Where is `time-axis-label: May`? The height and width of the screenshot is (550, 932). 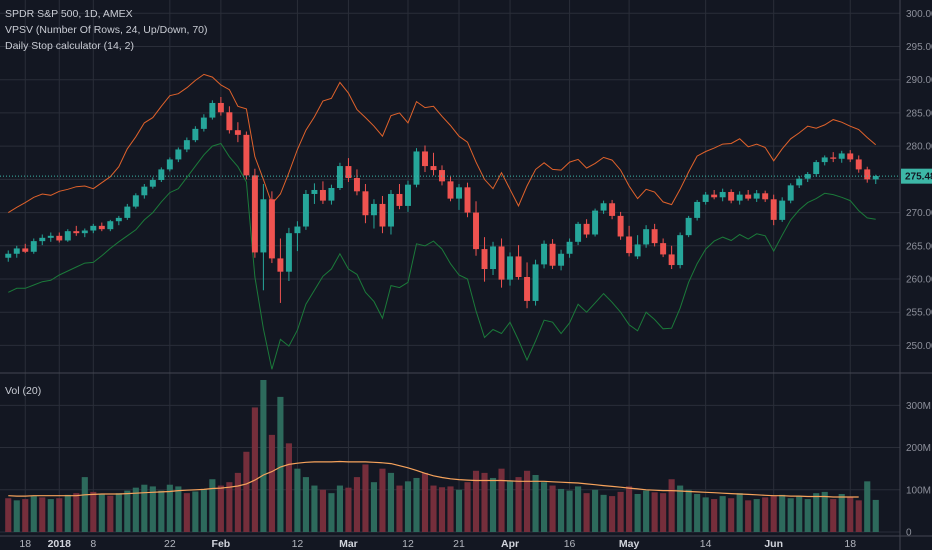 time-axis-label: May is located at coordinates (629, 544).